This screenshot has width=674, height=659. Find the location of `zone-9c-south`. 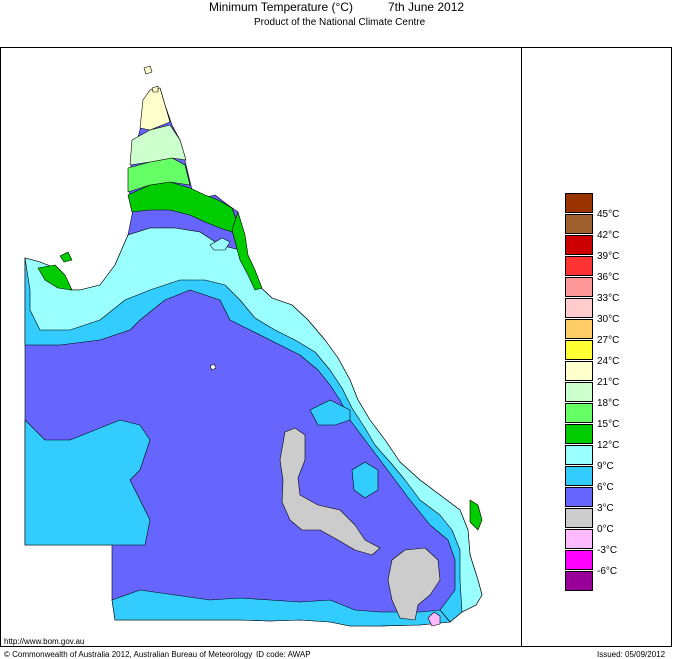

zone-9c-south is located at coordinates (281, 608).